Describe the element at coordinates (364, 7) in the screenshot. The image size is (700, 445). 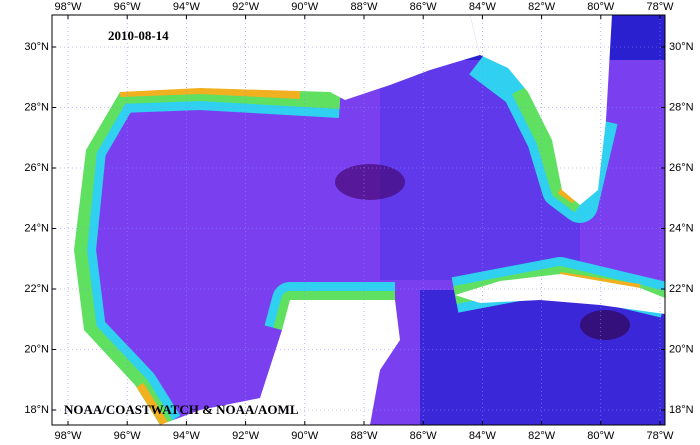
I see `lon-label-top: 88°W` at that location.